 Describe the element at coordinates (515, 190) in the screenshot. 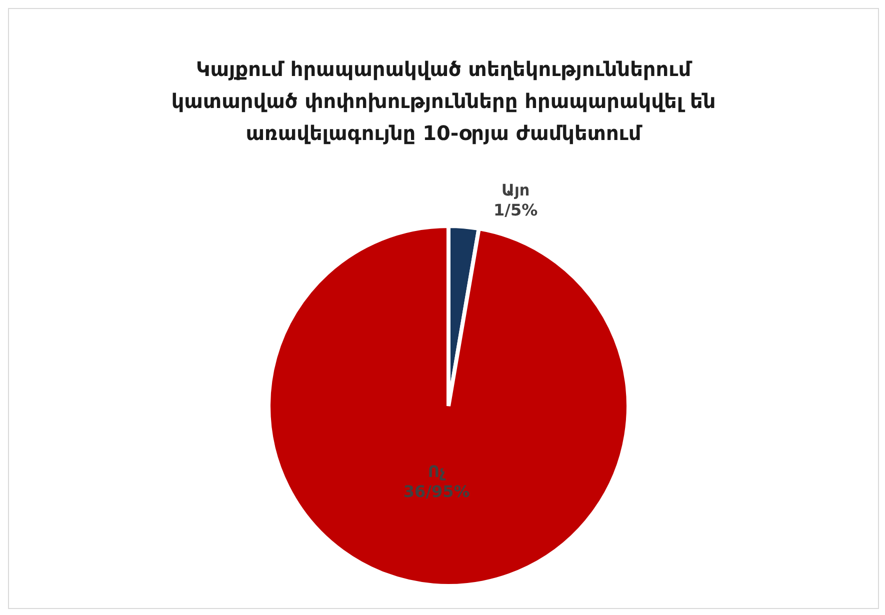

I see `slice-label: Այո` at that location.